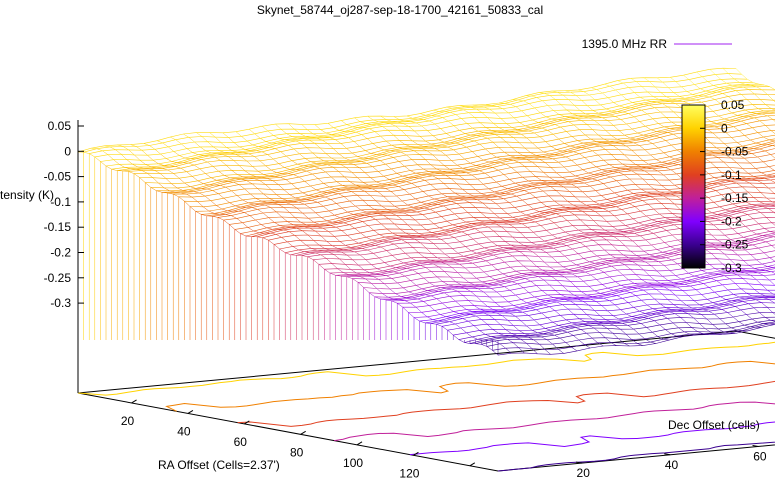 The width and height of the screenshot is (775, 478). What do you see at coordinates (412, 113) in the screenshot?
I see `mesh-line-ra` at bounding box center [412, 113].